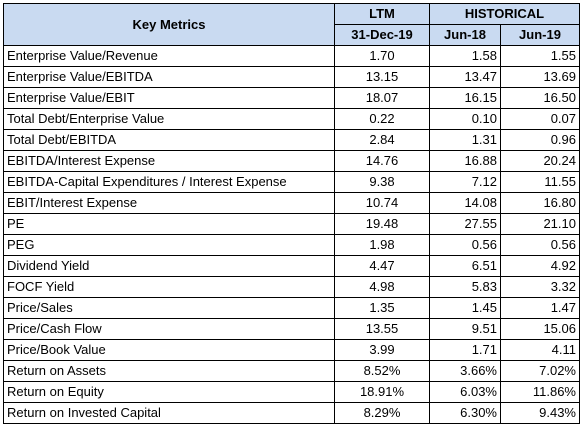  What do you see at coordinates (504, 14) in the screenshot?
I see `historical-heading: HISTORICAL` at bounding box center [504, 14].